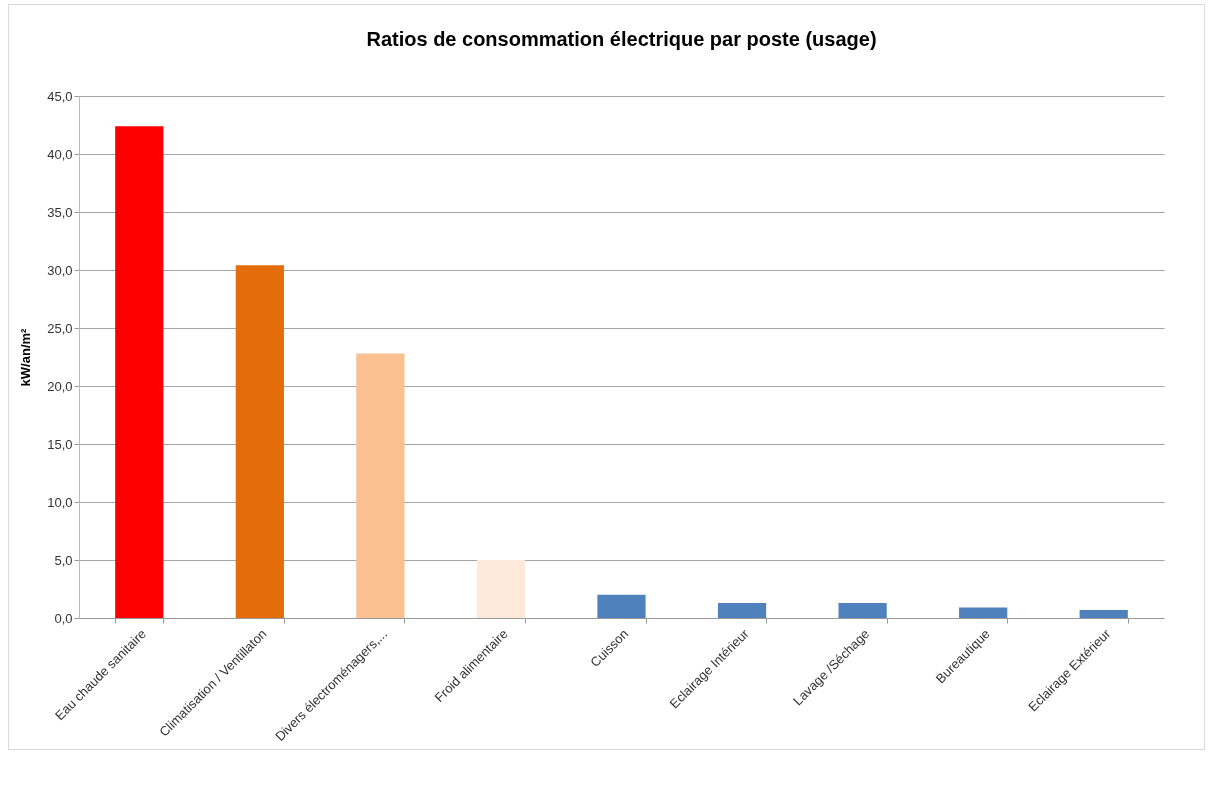  What do you see at coordinates (621, 39) in the screenshot?
I see `chart-title: Ratios de consommation électrique par poste (usage)` at bounding box center [621, 39].